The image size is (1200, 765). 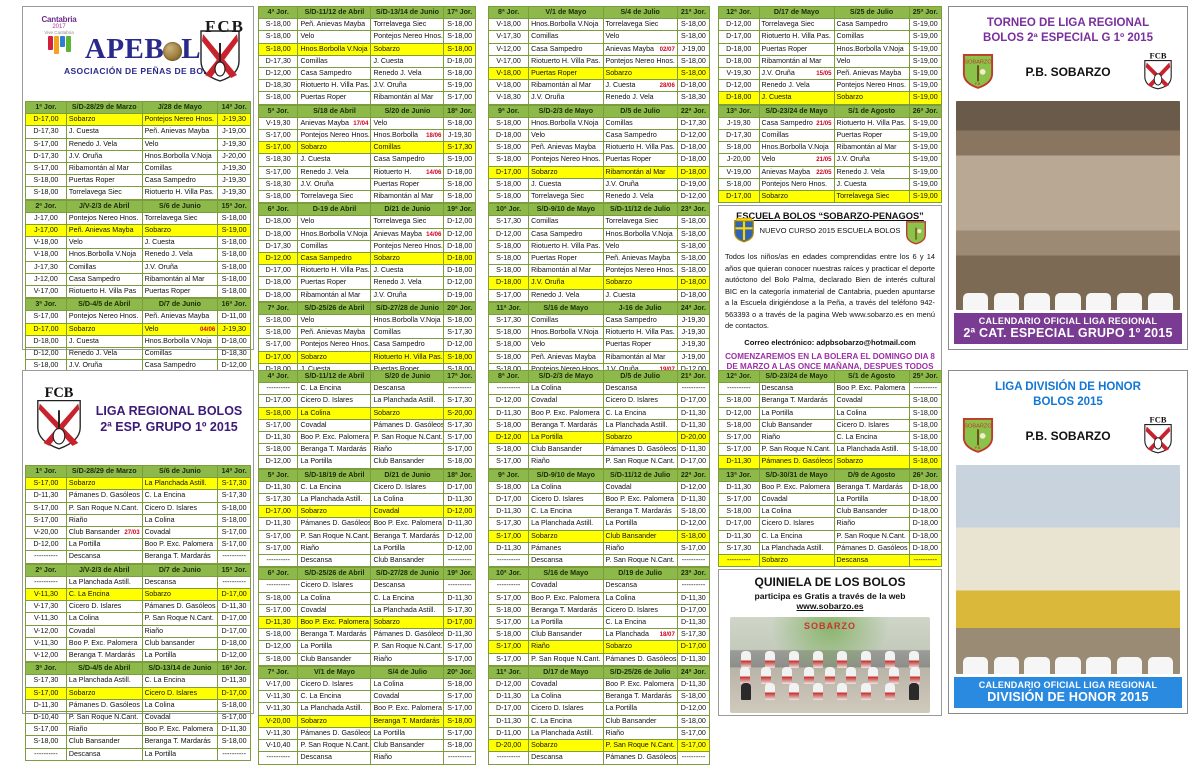 I want to click on team-left: Hnos.Borbolla V.Noja, so click(x=104, y=255).